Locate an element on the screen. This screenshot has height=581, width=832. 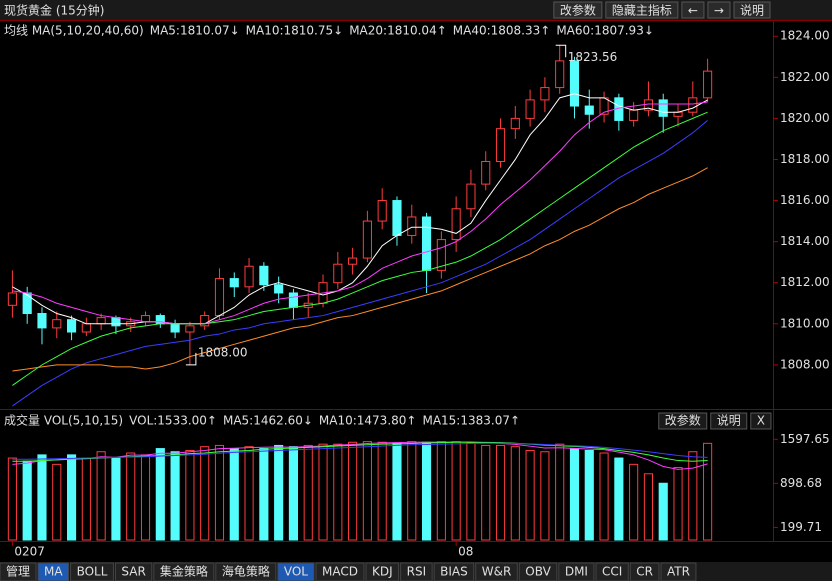
legend-entry: VOL:1533.00↑ is located at coordinates (173, 421).